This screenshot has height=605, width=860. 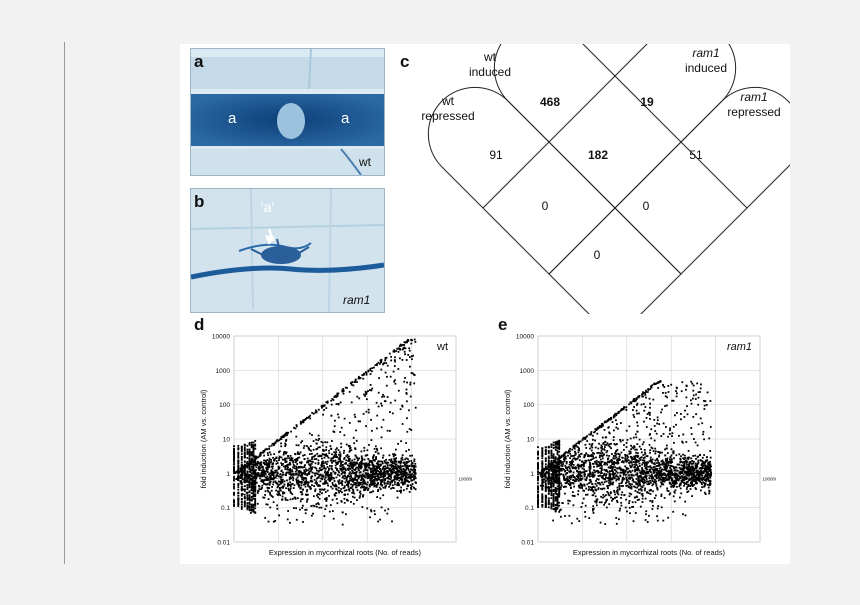 I want to click on venn-count-wt-ind-rep: 0, so click(x=545, y=206).